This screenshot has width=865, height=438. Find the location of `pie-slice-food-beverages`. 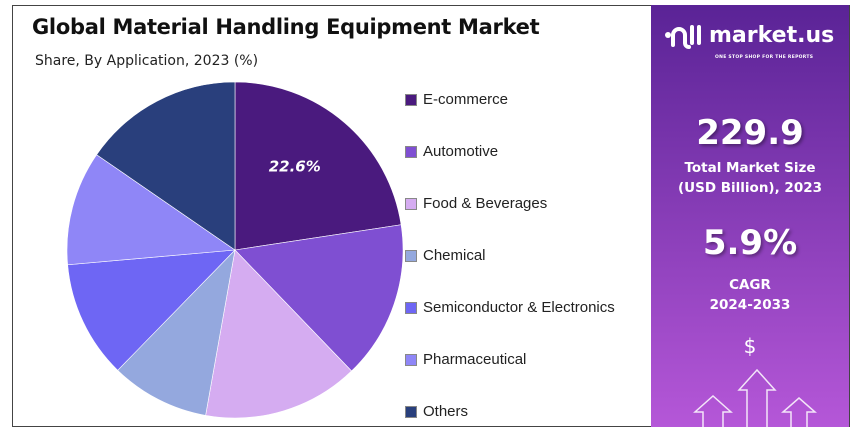

pie-slice-food-beverages is located at coordinates (278, 334).